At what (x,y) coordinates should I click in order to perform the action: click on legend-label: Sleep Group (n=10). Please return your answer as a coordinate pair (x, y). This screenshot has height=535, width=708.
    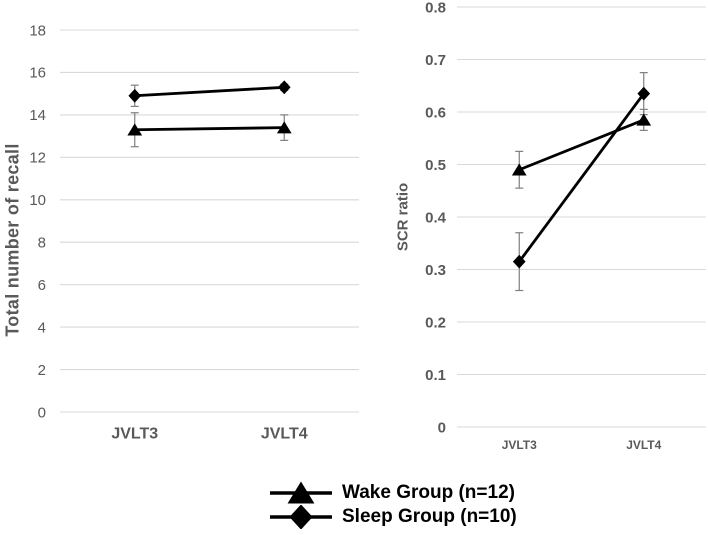
    Looking at the image, I should click on (429, 516).